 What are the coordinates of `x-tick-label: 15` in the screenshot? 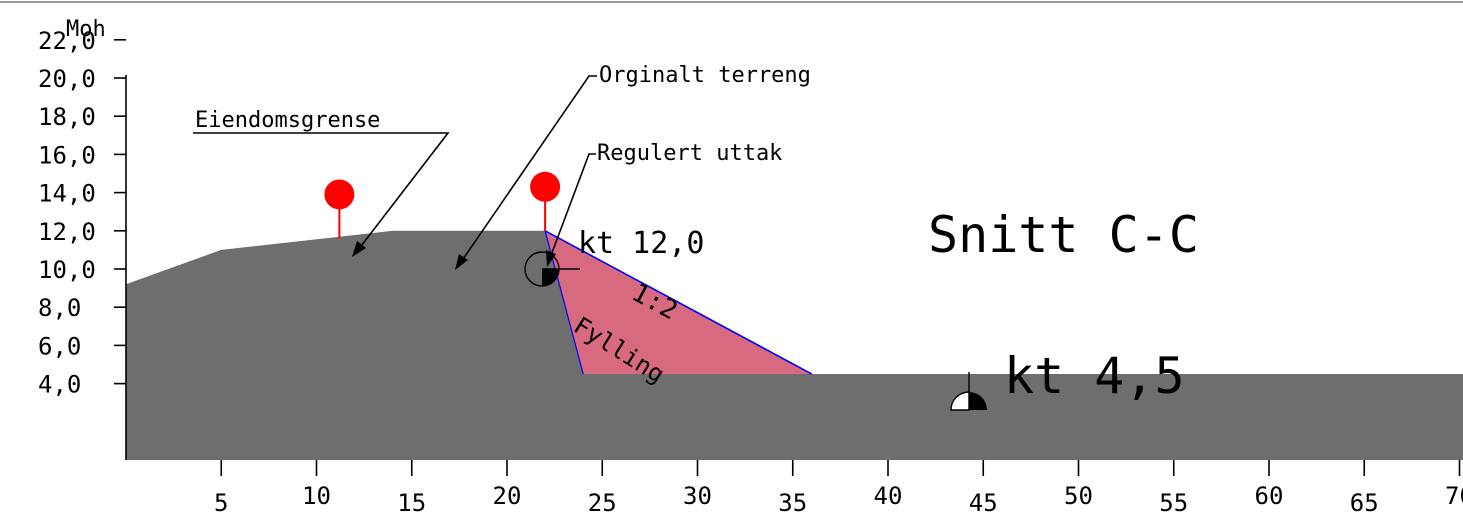 It's located at (411, 503).